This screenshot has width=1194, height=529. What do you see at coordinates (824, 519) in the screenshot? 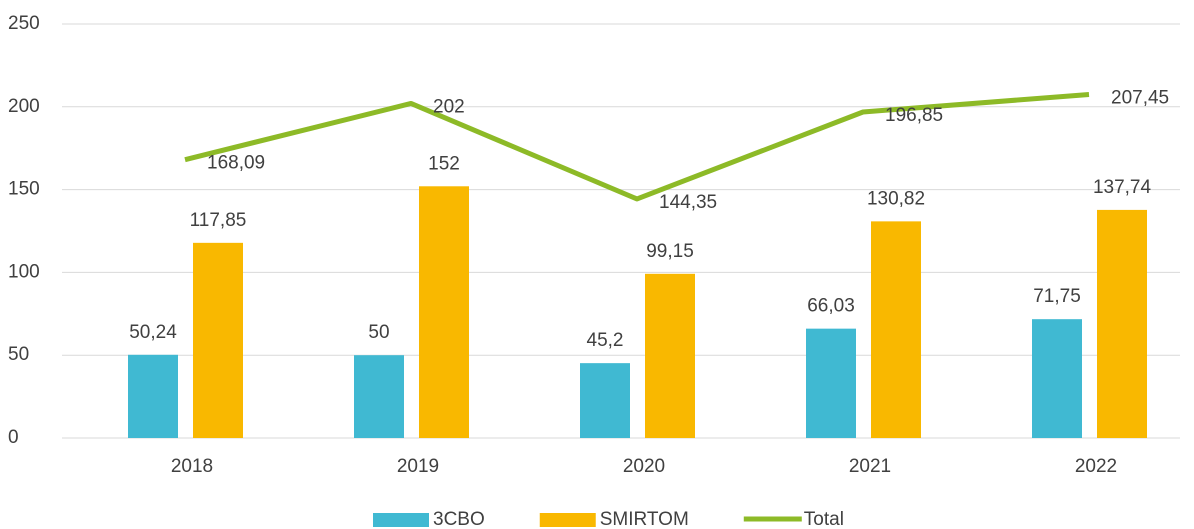
I see `legend-label: Total` at bounding box center [824, 519].